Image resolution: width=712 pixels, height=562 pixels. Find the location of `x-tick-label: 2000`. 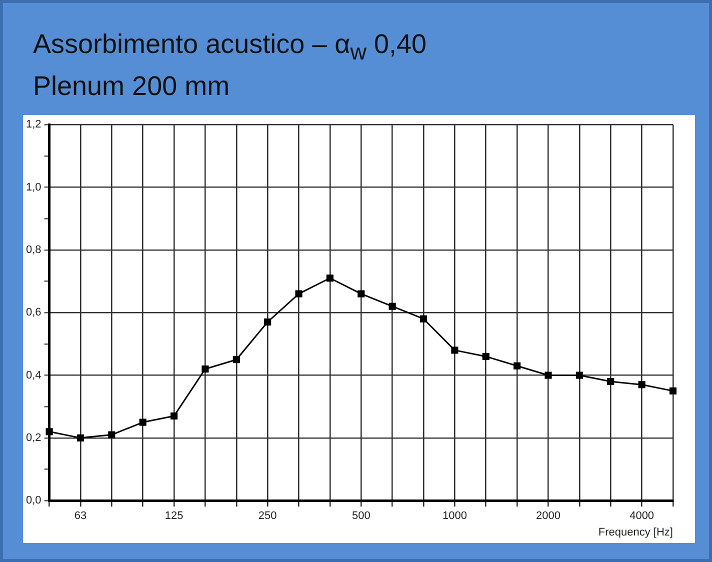

x-tick-label: 2000 is located at coordinates (548, 516).